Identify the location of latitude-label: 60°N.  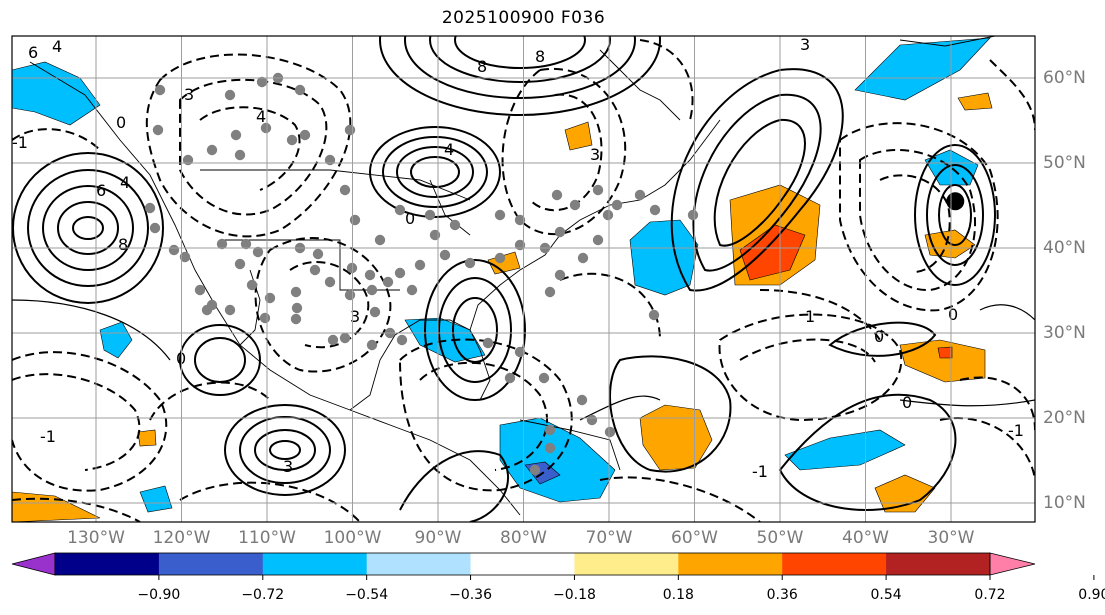
(1064, 78).